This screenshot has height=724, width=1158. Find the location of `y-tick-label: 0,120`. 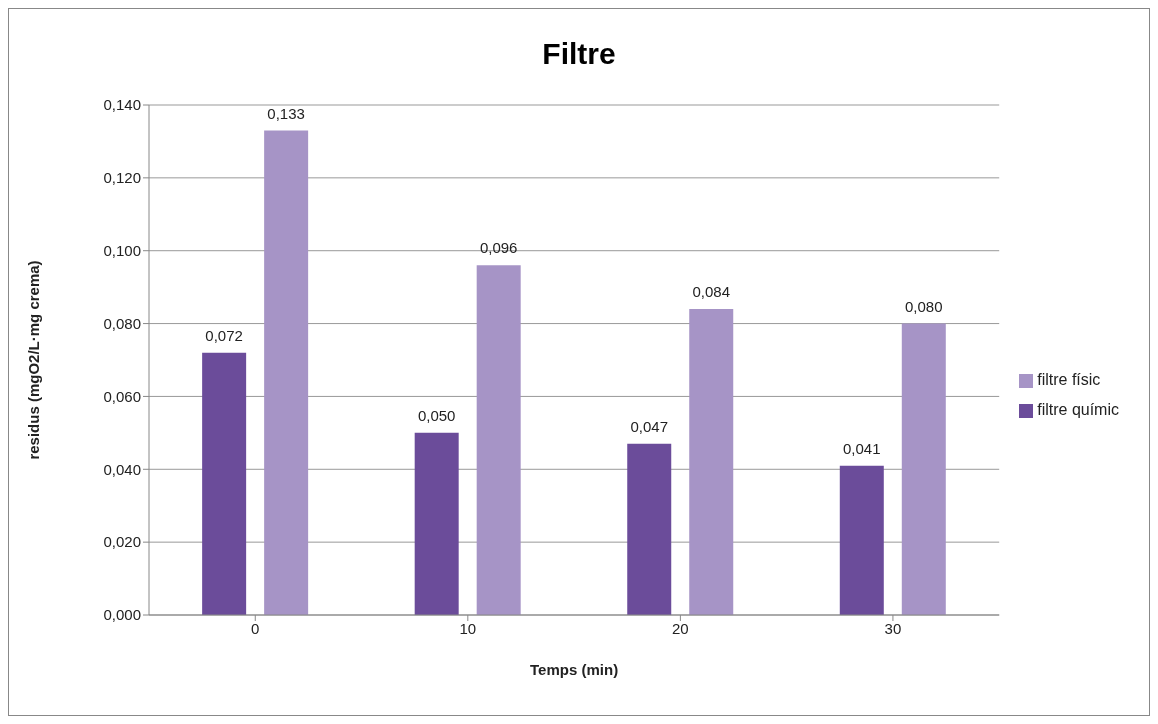

y-tick-label: 0,120 is located at coordinates (122, 178).